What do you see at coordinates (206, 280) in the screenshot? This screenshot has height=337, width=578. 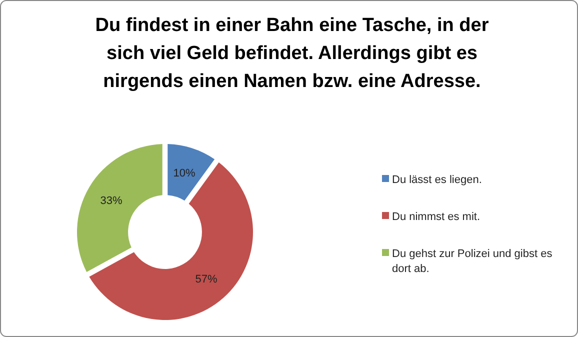 I see `data-label: 57%` at bounding box center [206, 280].